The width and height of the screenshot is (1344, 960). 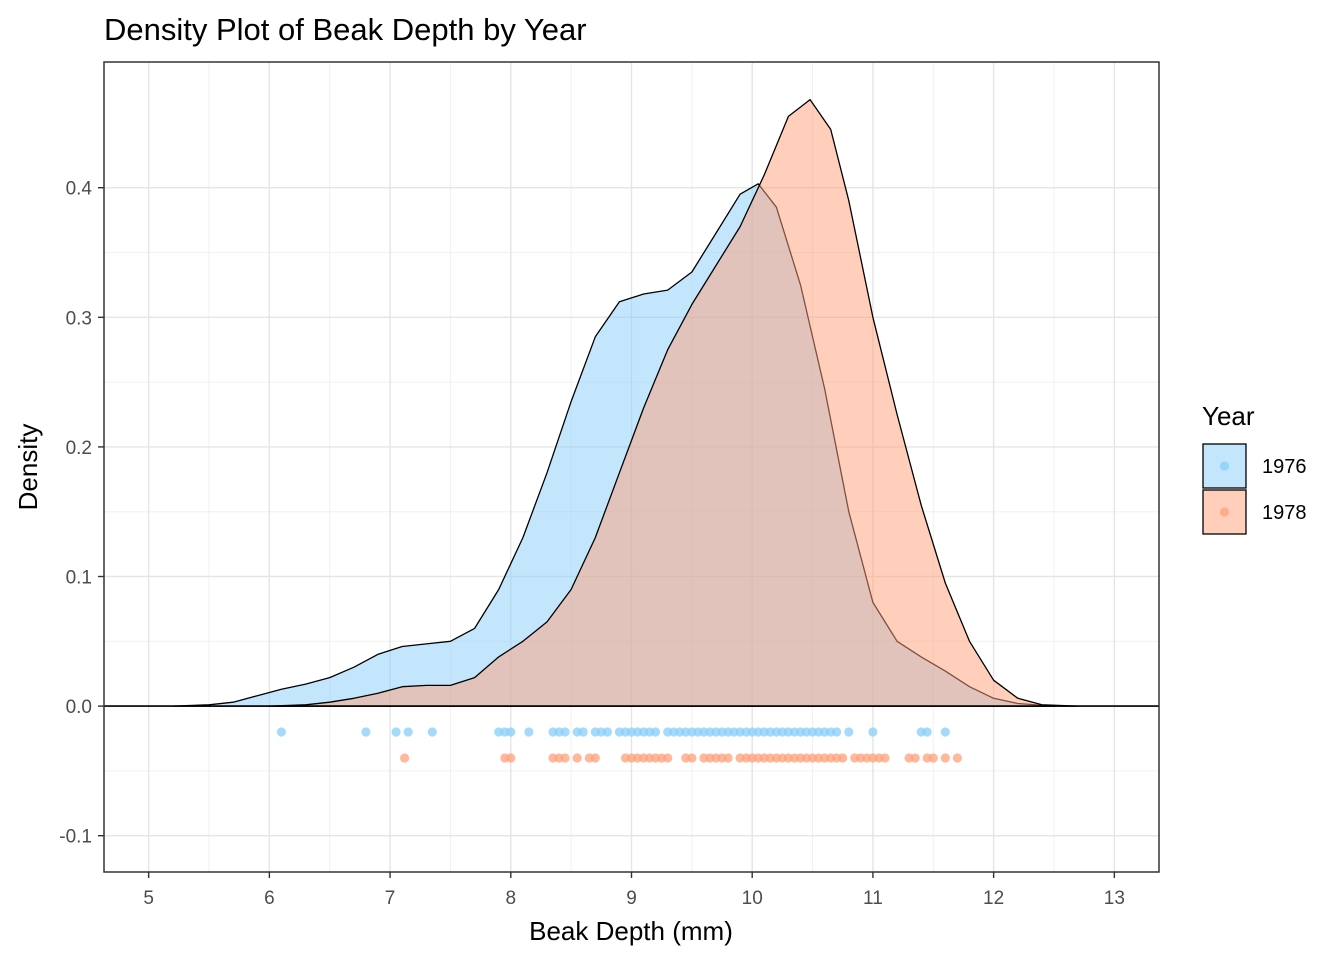 What do you see at coordinates (345, 29) in the screenshot?
I see `chart-title: Density Plot of Beak Depth by Year` at bounding box center [345, 29].